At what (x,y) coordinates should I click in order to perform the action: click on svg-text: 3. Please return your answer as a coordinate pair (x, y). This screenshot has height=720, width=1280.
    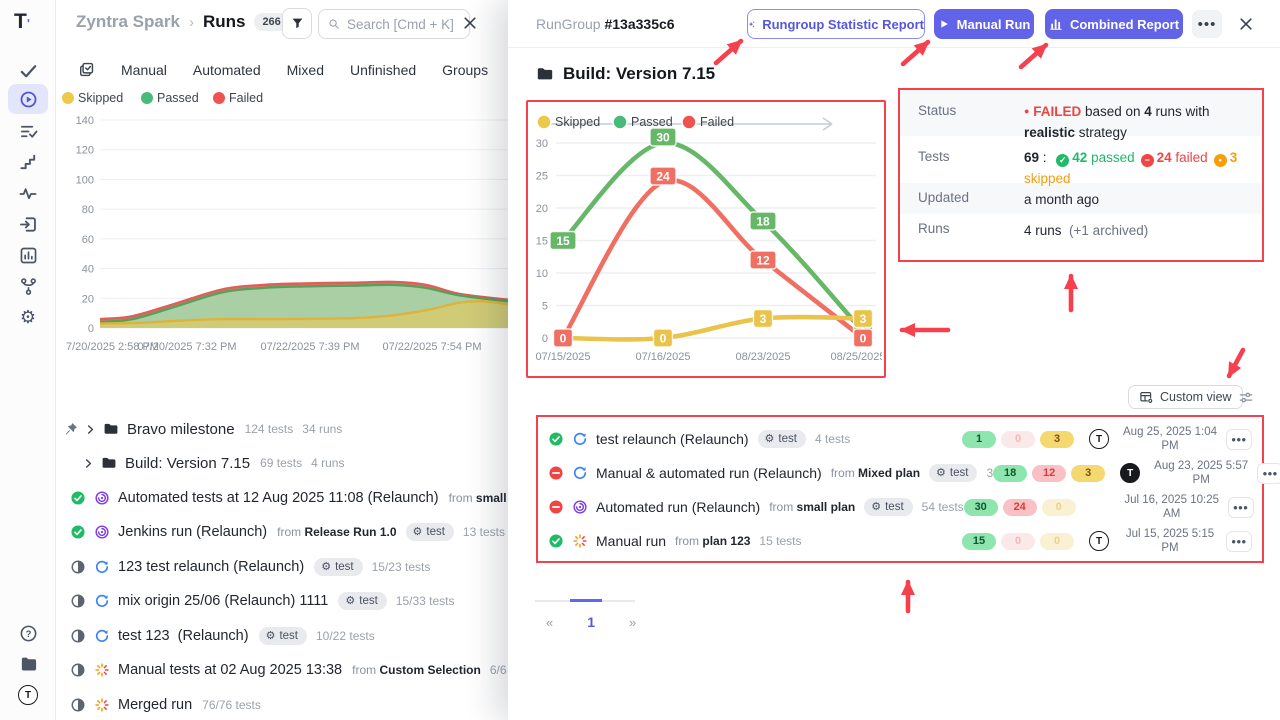
    Looking at the image, I should click on (863, 319).